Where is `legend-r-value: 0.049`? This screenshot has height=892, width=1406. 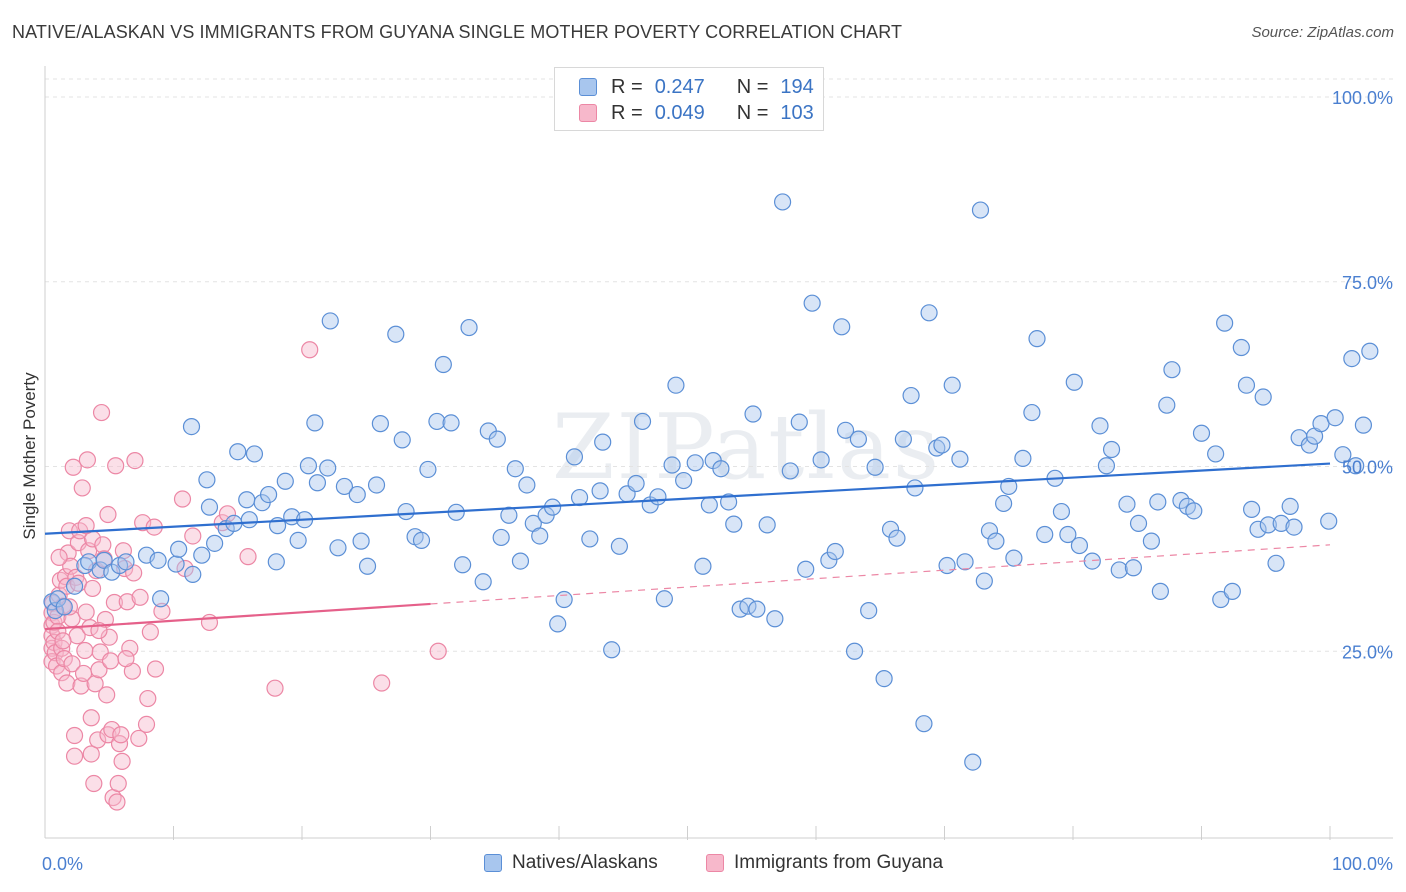 legend-r-value: 0.049 is located at coordinates (679, 112).